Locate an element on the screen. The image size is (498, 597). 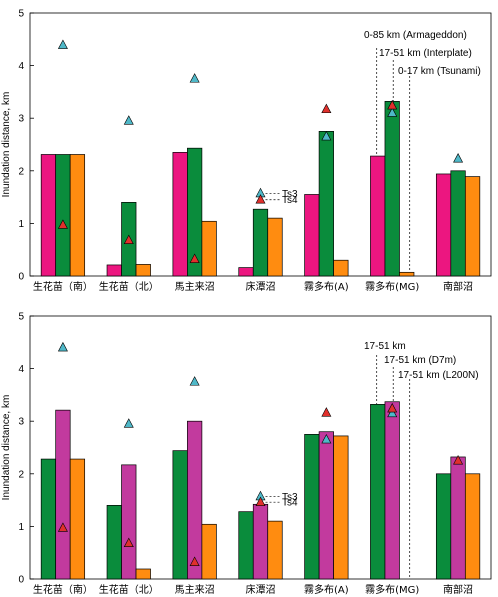
legend-label: 17-51 km is located at coordinates (385, 346).